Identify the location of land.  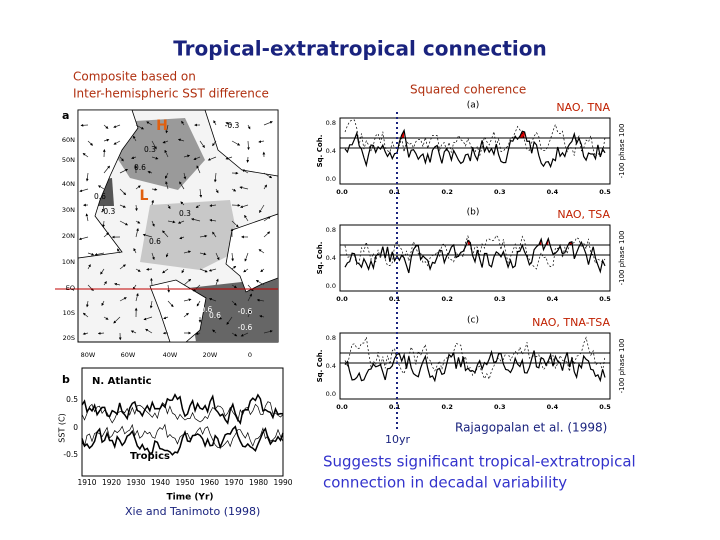
(178, 311).